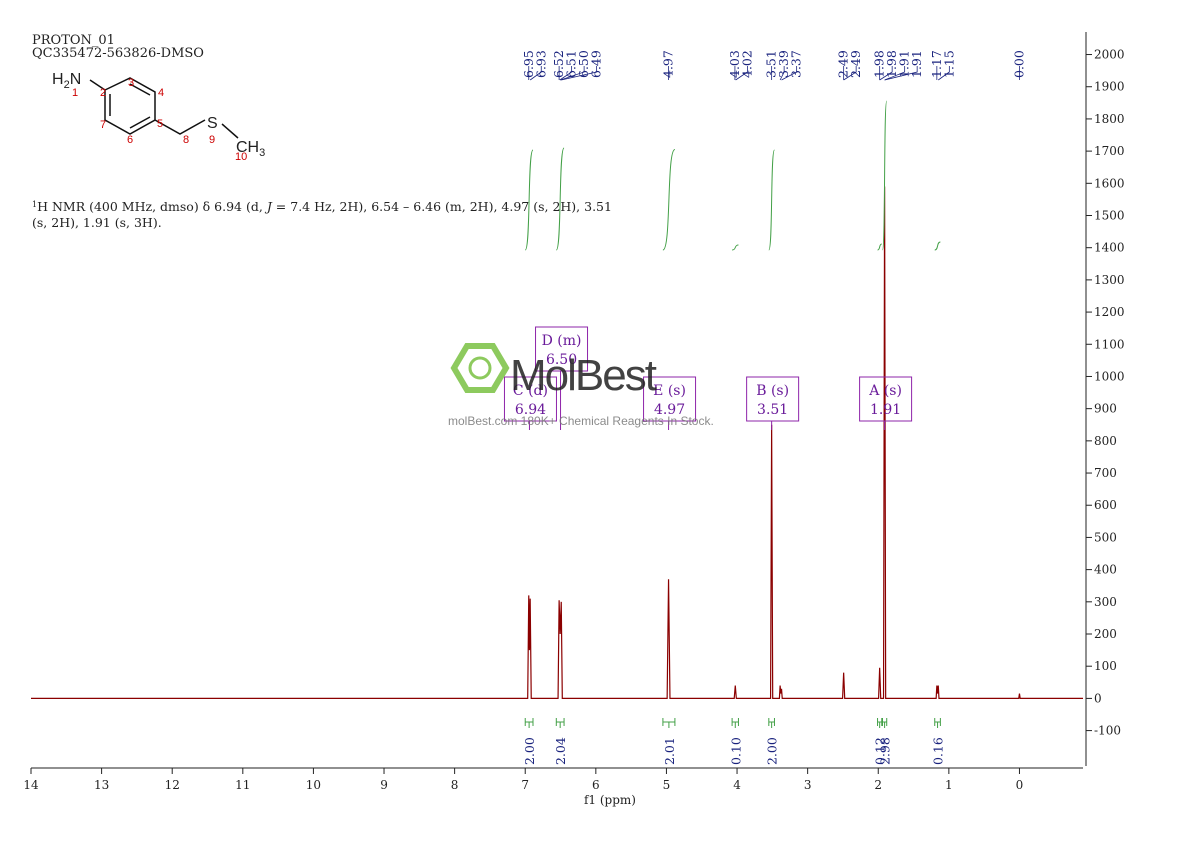  Describe the element at coordinates (669, 391) in the screenshot. I see `multiplet-label: E (s)` at that location.